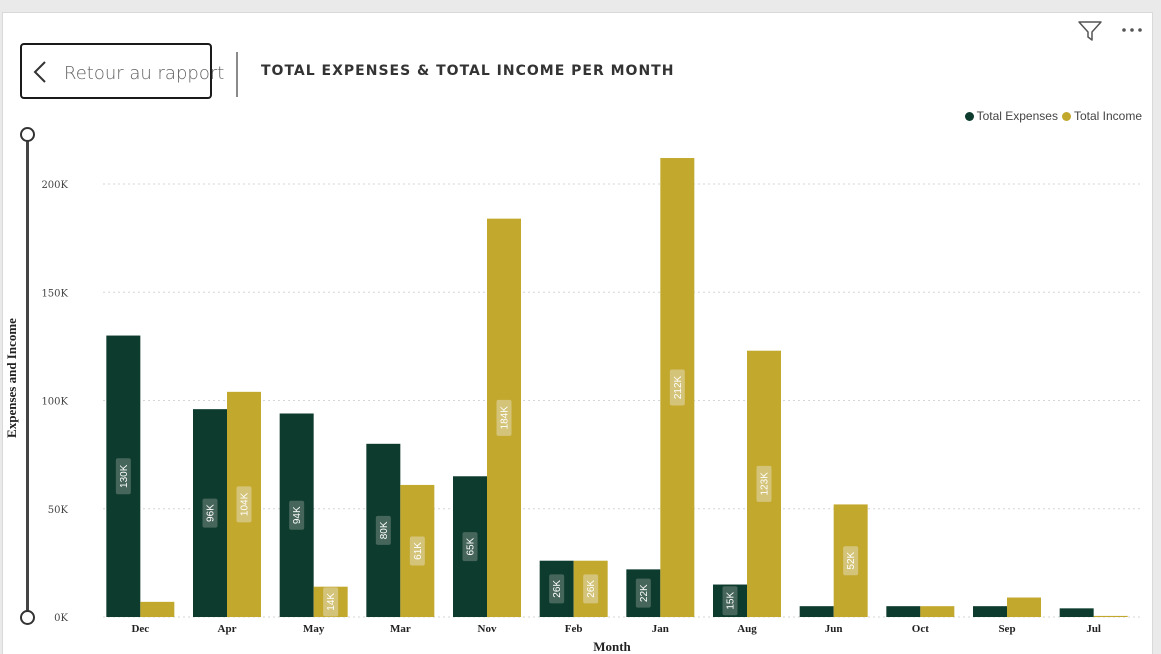  I want to click on data-label: 15K, so click(731, 601).